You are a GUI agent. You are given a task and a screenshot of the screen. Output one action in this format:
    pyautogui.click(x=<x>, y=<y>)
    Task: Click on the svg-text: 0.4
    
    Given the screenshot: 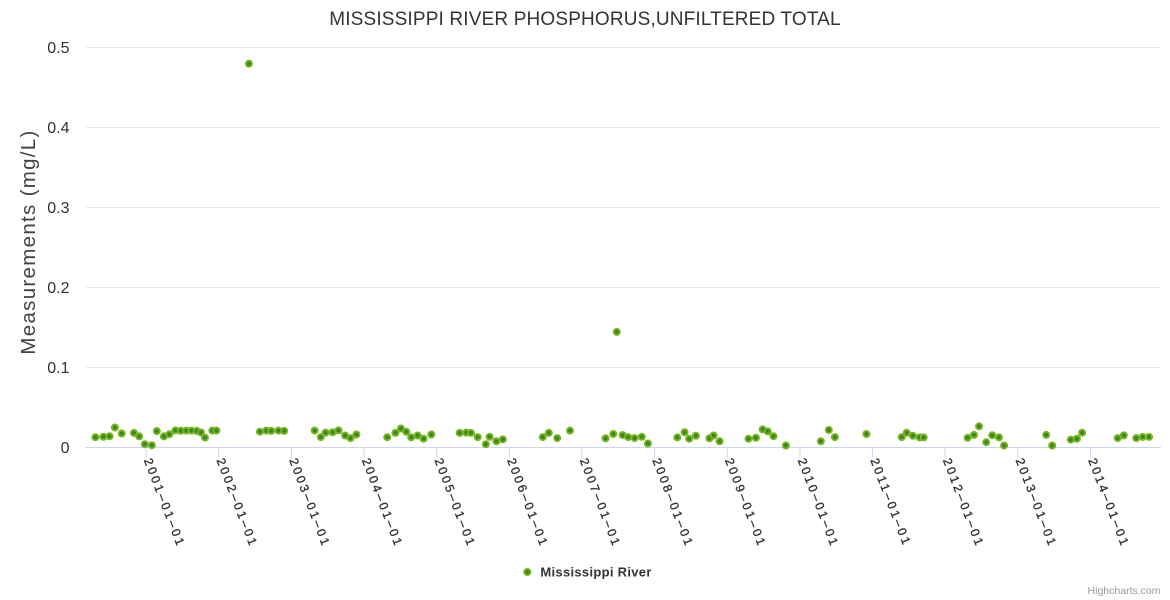 What is the action you would take?
    pyautogui.click(x=58, y=128)
    